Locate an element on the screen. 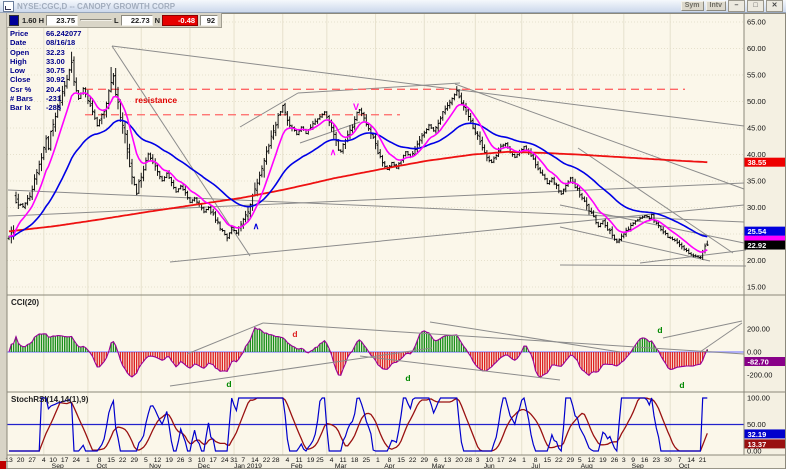 The width and height of the screenshot is (786, 469). date-tick: 5 is located at coordinates (580, 460).